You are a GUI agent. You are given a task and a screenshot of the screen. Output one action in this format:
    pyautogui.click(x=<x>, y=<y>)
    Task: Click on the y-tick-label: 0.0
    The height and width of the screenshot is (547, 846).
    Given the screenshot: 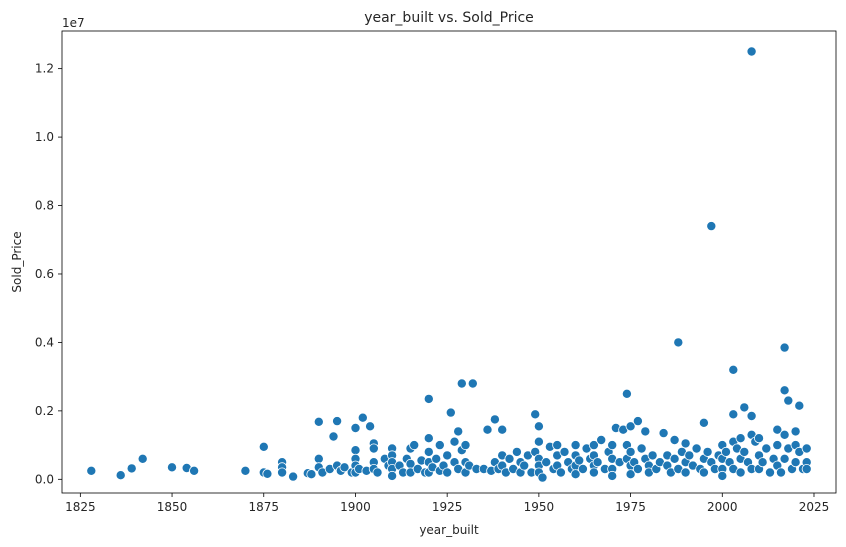 What is the action you would take?
    pyautogui.click(x=44, y=479)
    